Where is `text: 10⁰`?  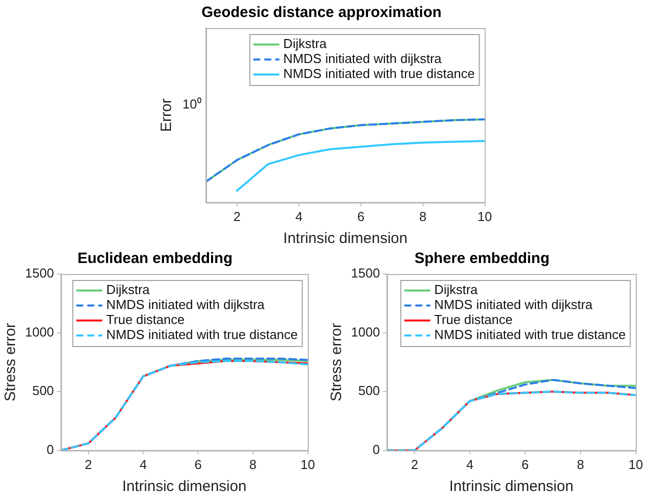 text: 10⁰ is located at coordinates (192, 104).